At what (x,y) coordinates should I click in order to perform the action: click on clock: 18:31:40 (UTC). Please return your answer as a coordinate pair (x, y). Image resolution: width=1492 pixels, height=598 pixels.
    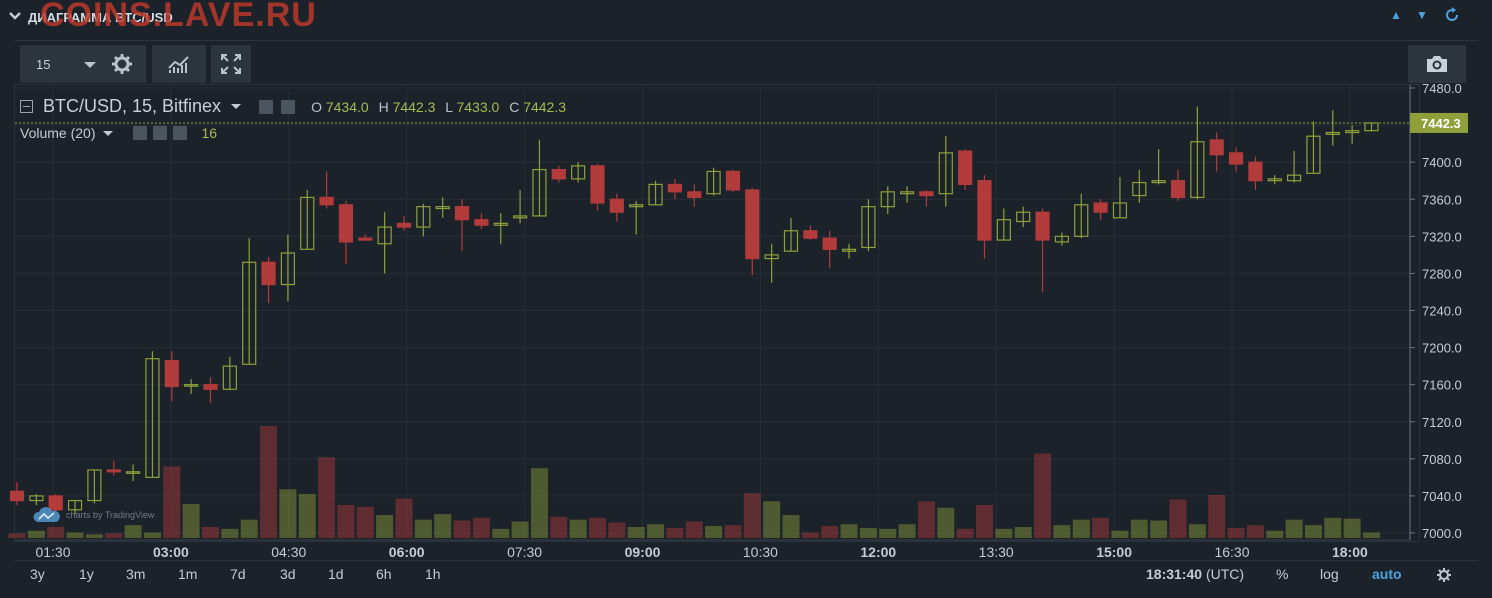
    Looking at the image, I should click on (1195, 574).